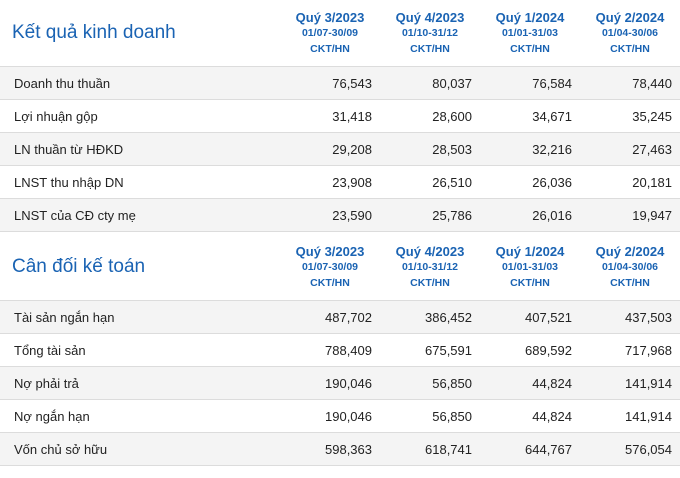 The image size is (680, 478). Describe the element at coordinates (648, 350) in the screenshot. I see `row-value: 717,968` at that location.